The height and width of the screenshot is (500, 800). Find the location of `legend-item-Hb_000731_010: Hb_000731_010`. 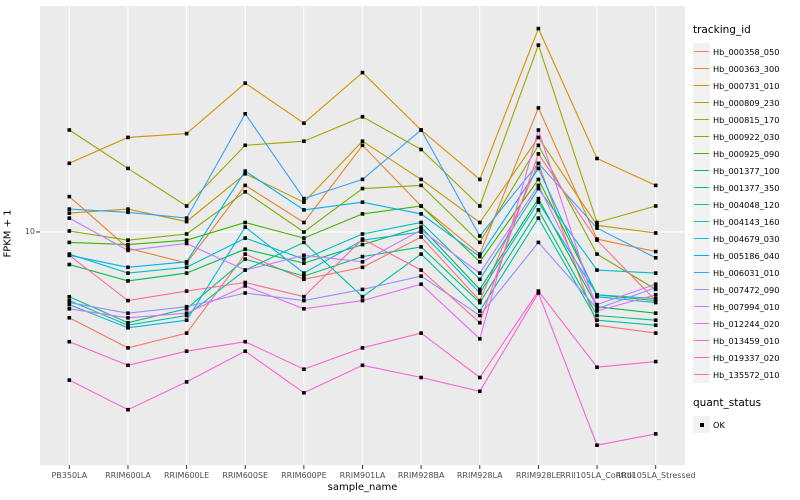

legend-item-Hb_000731_010: Hb_000731_010 is located at coordinates (746, 85).